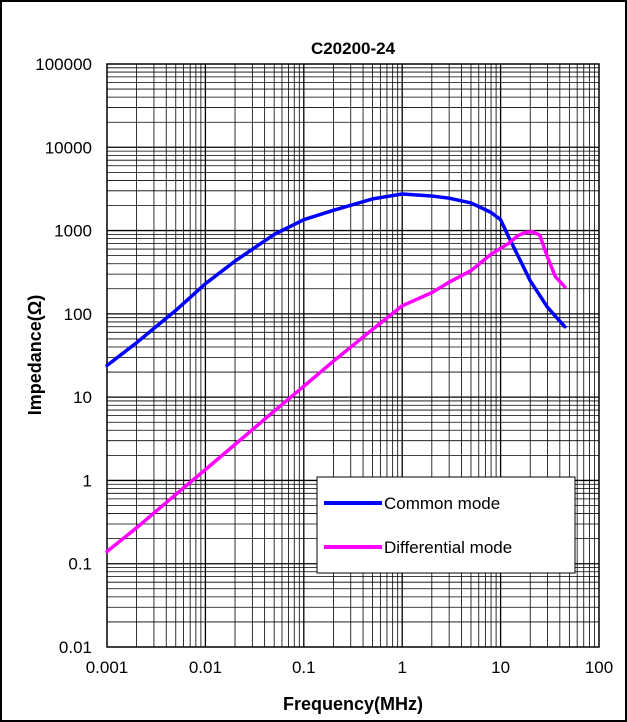 The height and width of the screenshot is (722, 627). I want to click on y-tick-label: 0.1, so click(80, 564).